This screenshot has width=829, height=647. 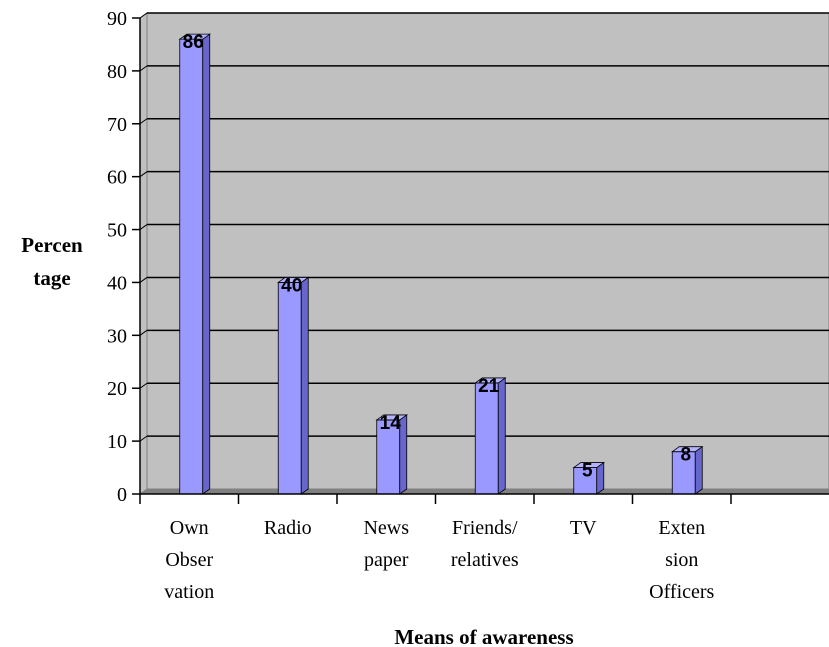 What do you see at coordinates (117, 257) in the screenshot?
I see `y-tick-labels: 0 10 20 30 40 50 60 70 80 90` at bounding box center [117, 257].